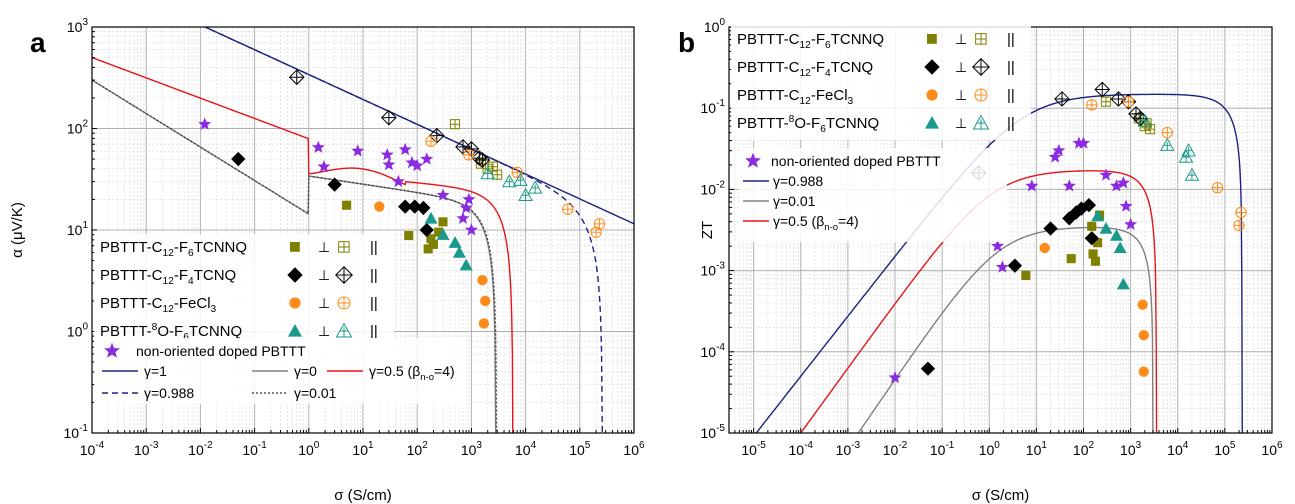 The image size is (1295, 504). What do you see at coordinates (580, 449) in the screenshot?
I see `x-tick-label: 10⁵` at bounding box center [580, 449].